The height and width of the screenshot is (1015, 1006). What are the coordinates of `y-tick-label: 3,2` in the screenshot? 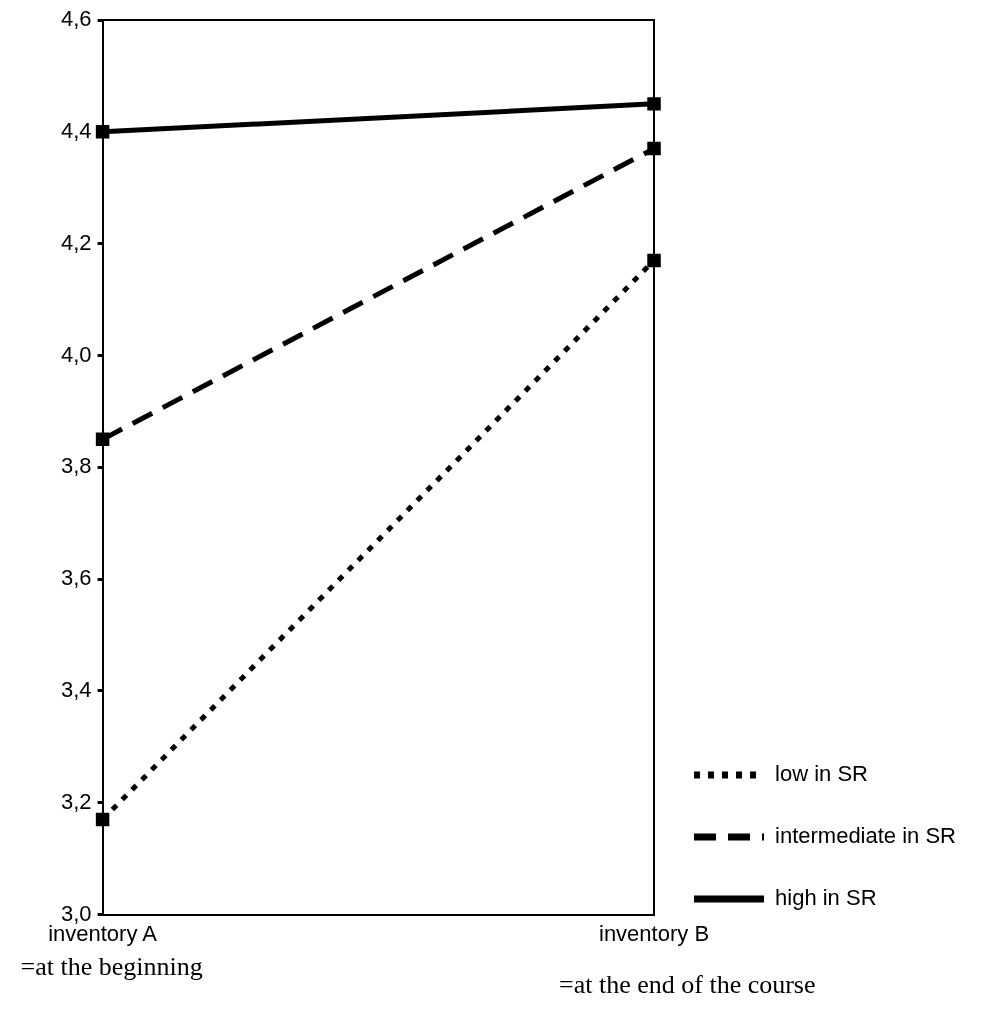 It's located at (76, 801).